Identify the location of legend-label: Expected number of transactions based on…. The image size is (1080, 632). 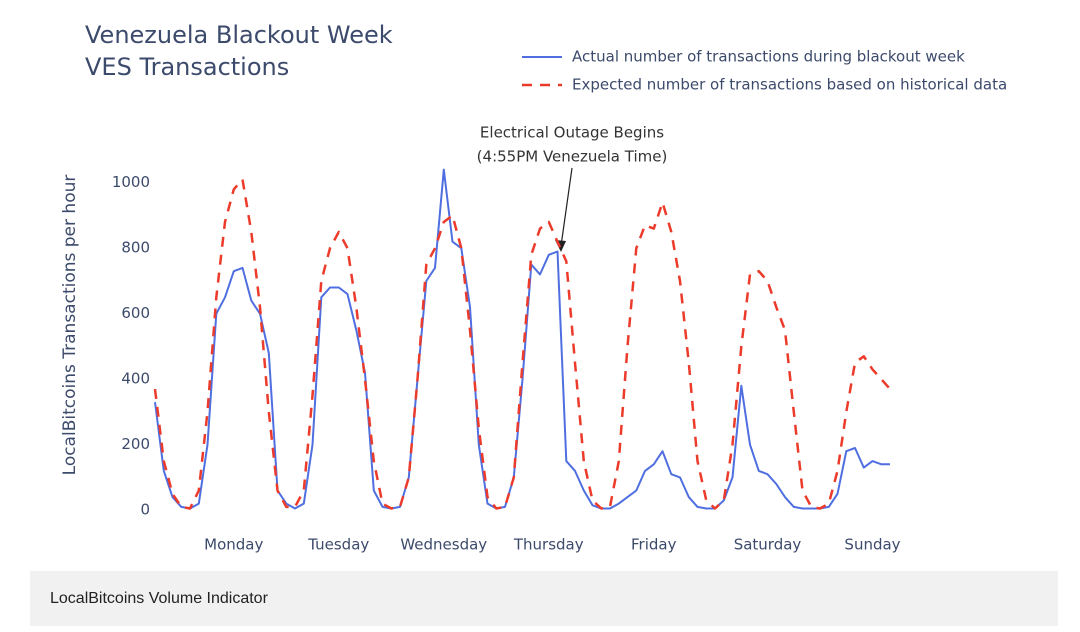
(789, 85).